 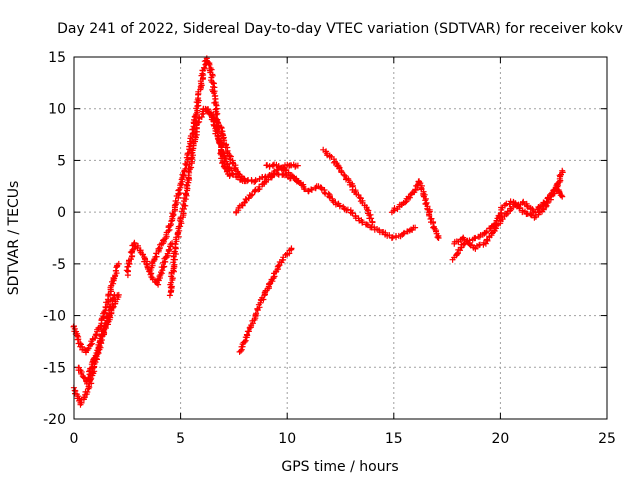 I want to click on y-tick-label: -15, so click(x=54, y=368).